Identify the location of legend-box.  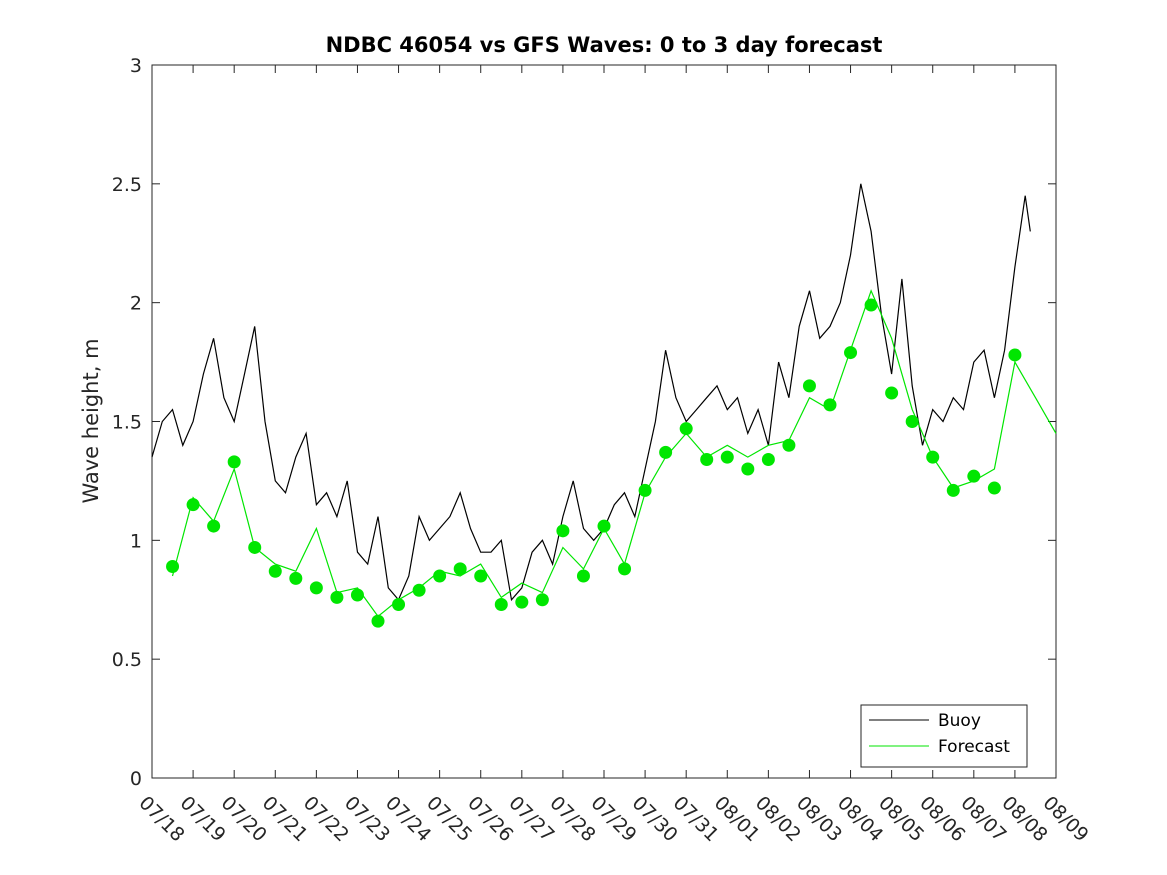
(944, 736).